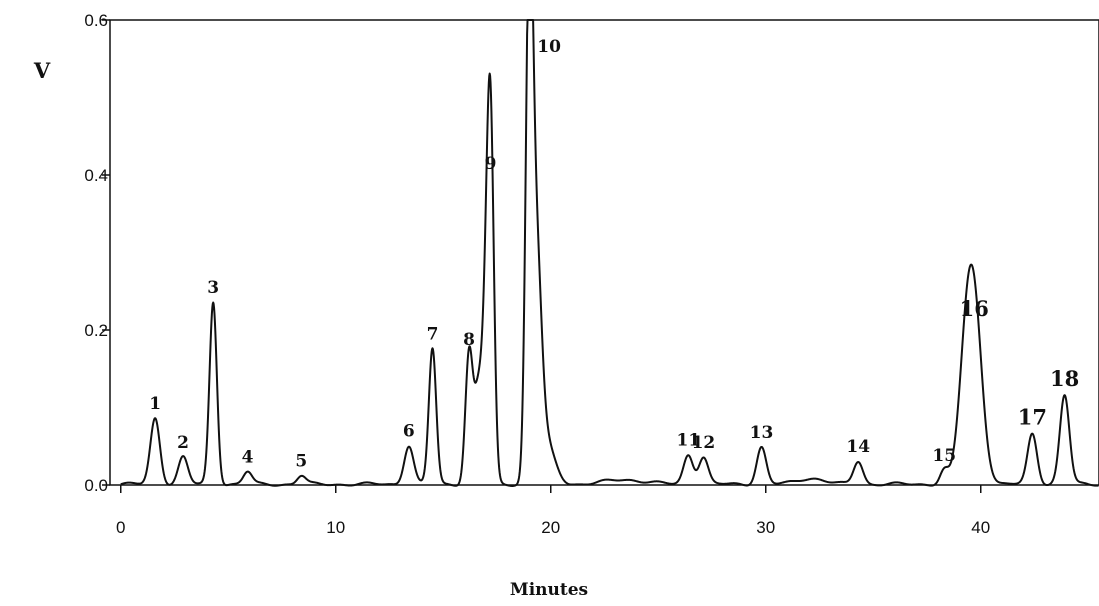 The image size is (1099, 606). I want to click on peak-label: 14, so click(858, 447).